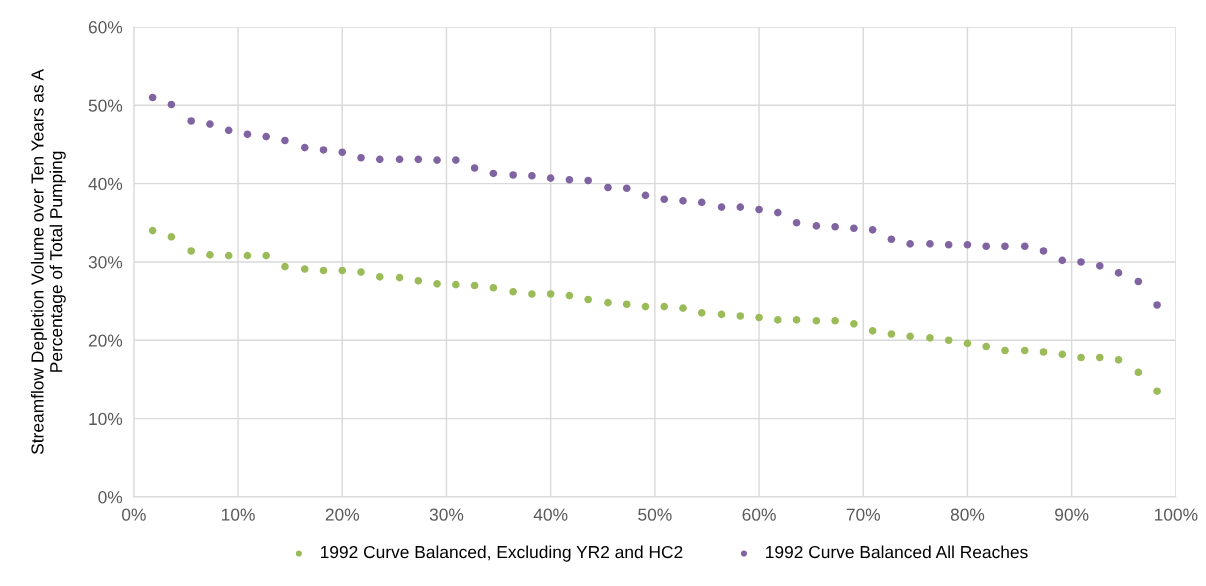  I want to click on x-tick-label: 60%, so click(759, 514).